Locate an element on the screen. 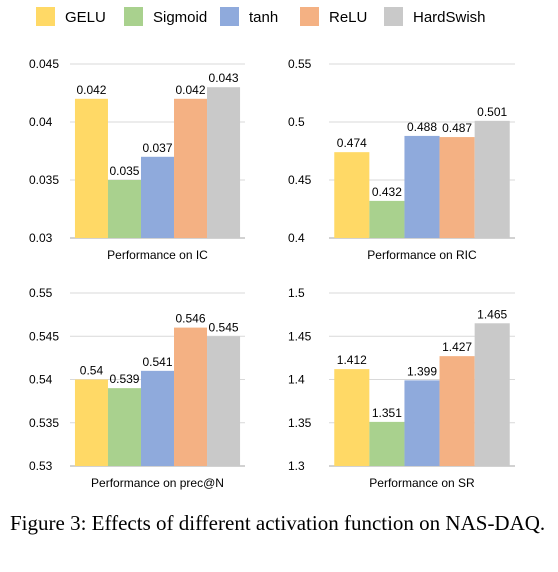  y-tick-label: 0.04 is located at coordinates (41, 122).